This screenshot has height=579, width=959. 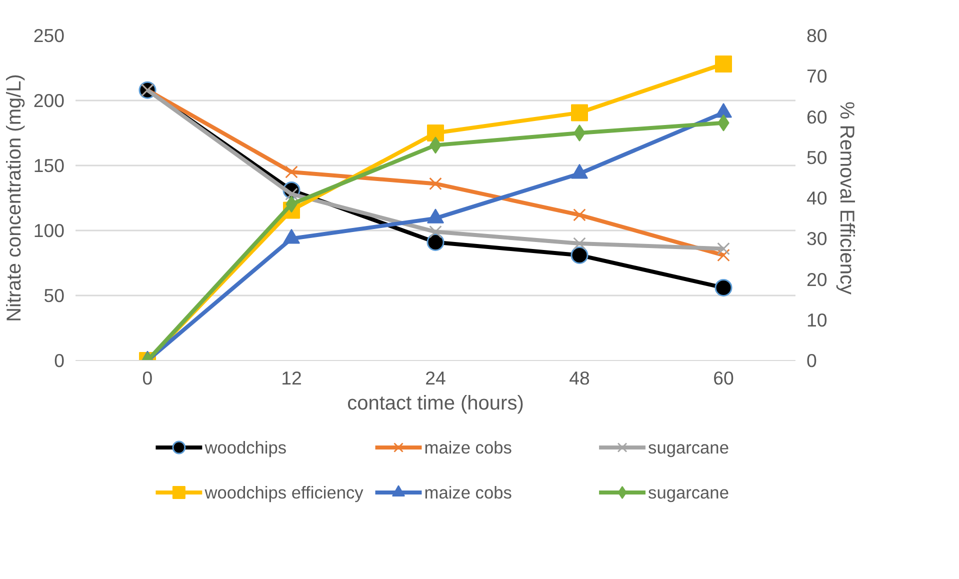 I want to click on y-tick-label: 50, so click(x=54, y=295).